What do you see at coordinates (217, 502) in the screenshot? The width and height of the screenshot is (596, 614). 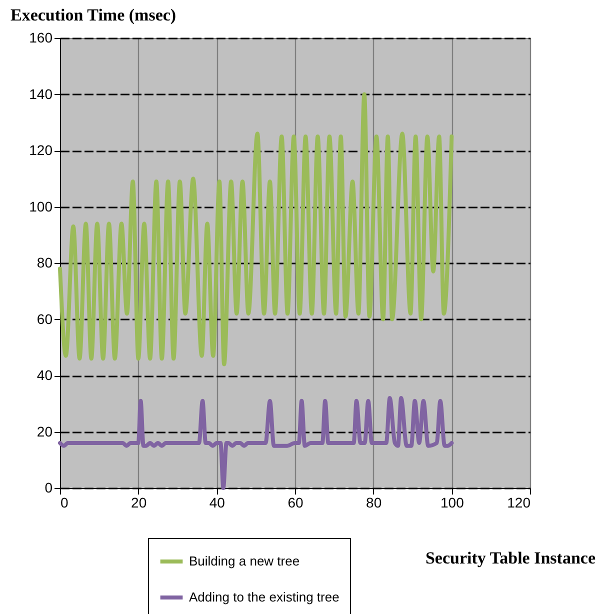 I see `x-tick-label: 40` at bounding box center [217, 502].